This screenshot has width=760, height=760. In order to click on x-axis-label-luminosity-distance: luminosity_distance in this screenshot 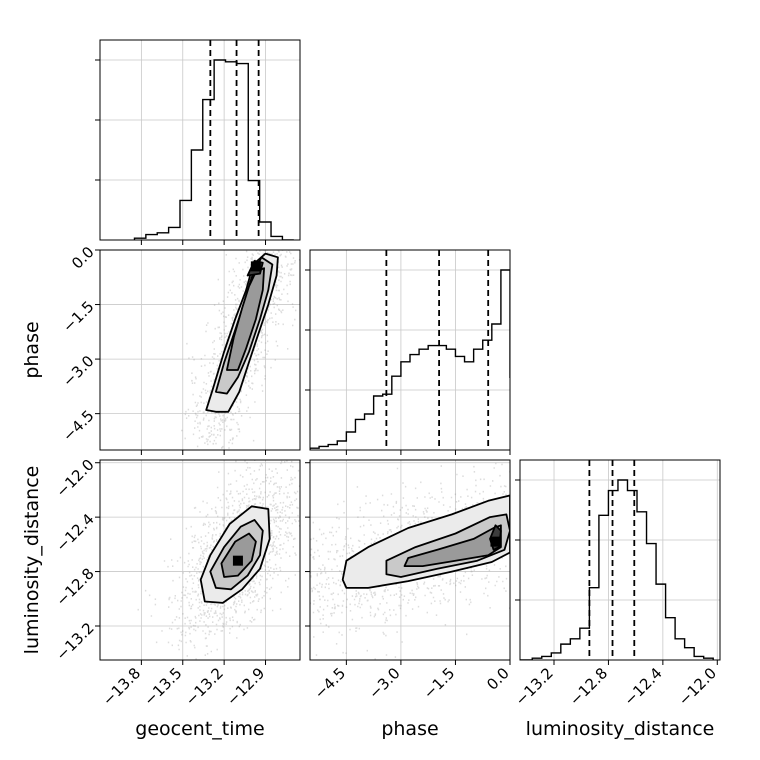, I will do `click(620, 729)`.